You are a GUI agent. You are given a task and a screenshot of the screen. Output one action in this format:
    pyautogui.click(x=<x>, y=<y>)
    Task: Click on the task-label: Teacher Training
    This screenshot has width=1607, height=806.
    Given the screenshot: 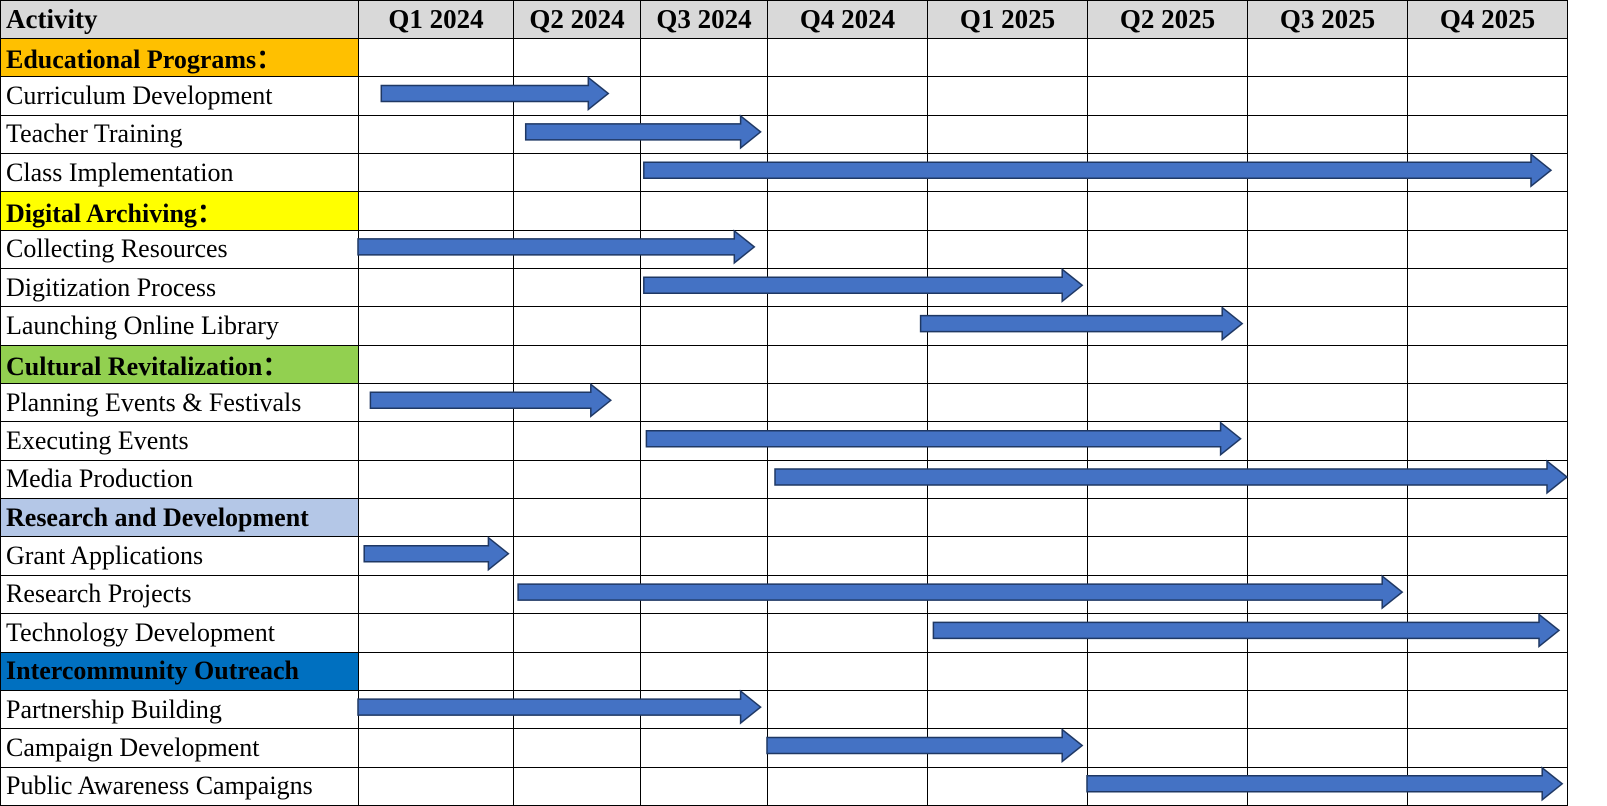 What is the action you would take?
    pyautogui.click(x=179, y=134)
    